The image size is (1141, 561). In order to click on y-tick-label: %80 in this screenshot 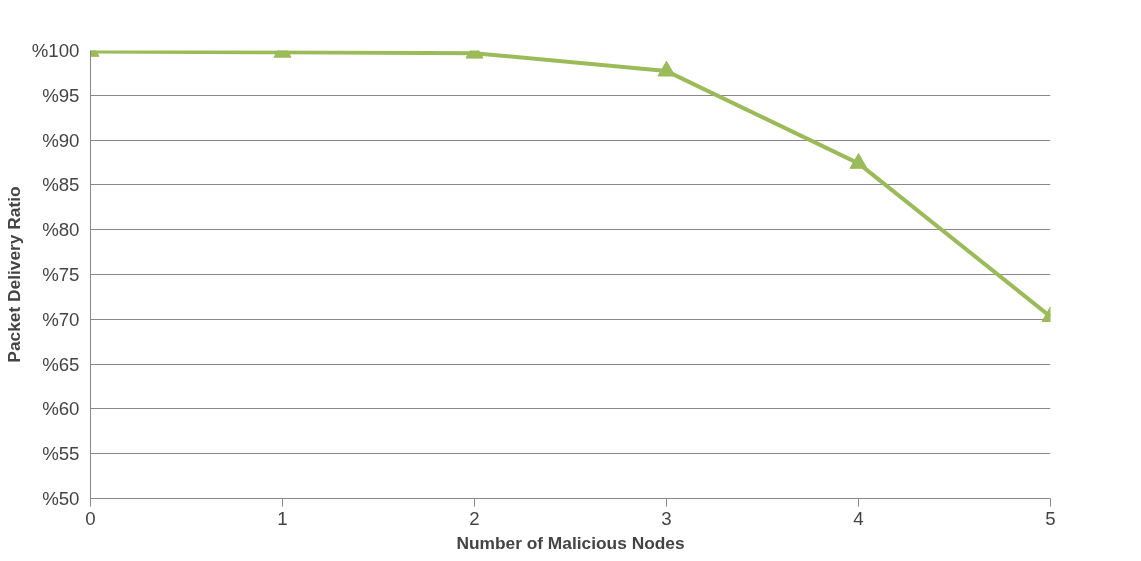, I will do `click(61, 230)`.